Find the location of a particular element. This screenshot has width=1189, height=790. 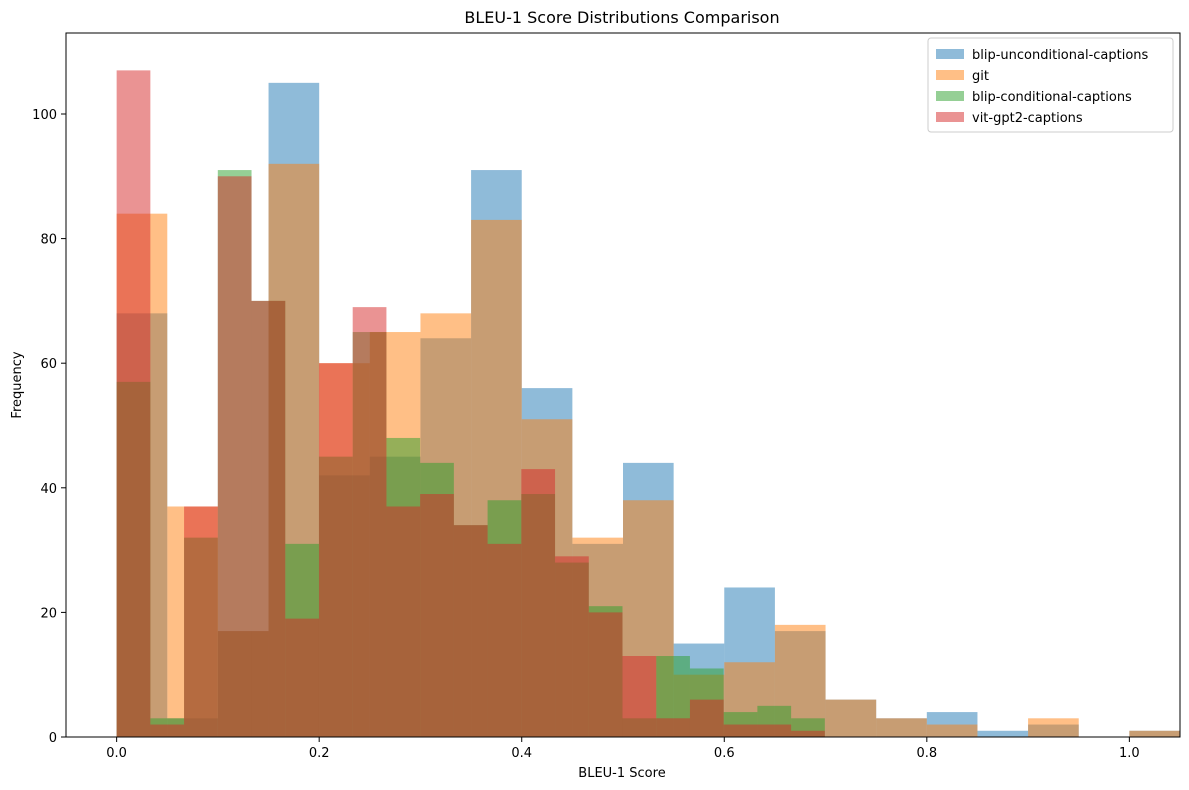

x-axis: 0.0 0.2 0.4 0.6 0.8 1.0 is located at coordinates (623, 749).